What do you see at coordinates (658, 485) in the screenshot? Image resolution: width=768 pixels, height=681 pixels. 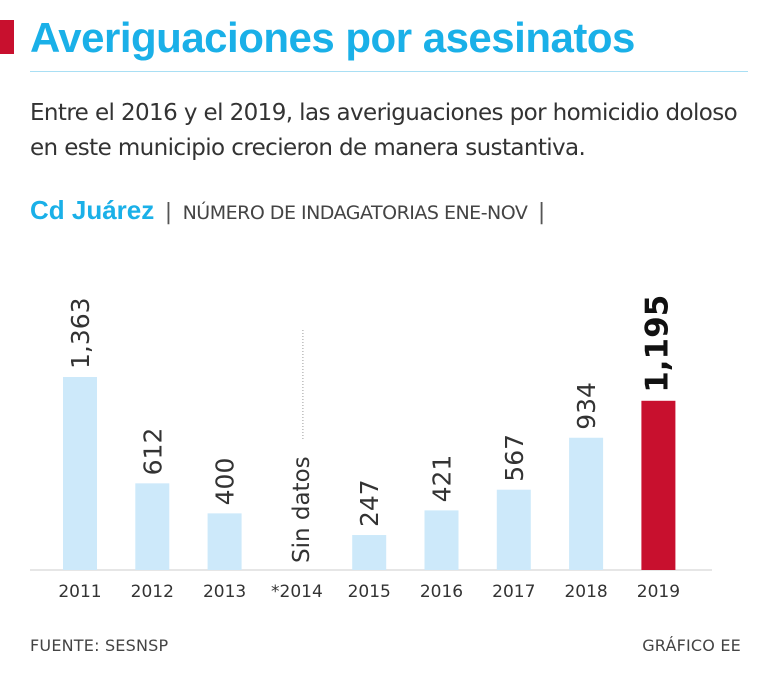 I see `bar-highlight` at bounding box center [658, 485].